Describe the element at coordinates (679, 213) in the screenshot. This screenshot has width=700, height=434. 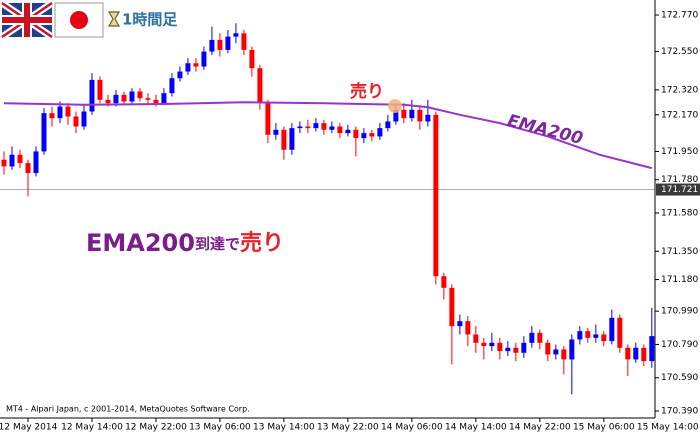
I see `y-tick-label: 171.580` at that location.